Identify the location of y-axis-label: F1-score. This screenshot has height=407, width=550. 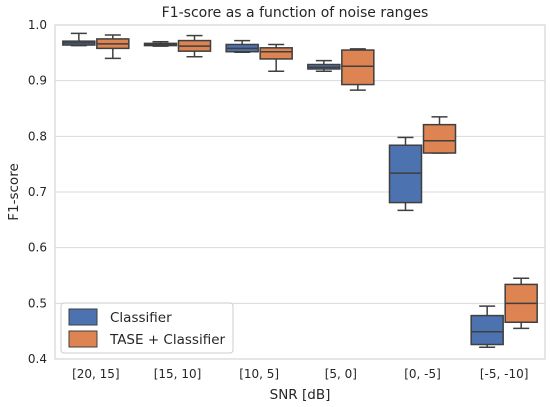
(14, 192).